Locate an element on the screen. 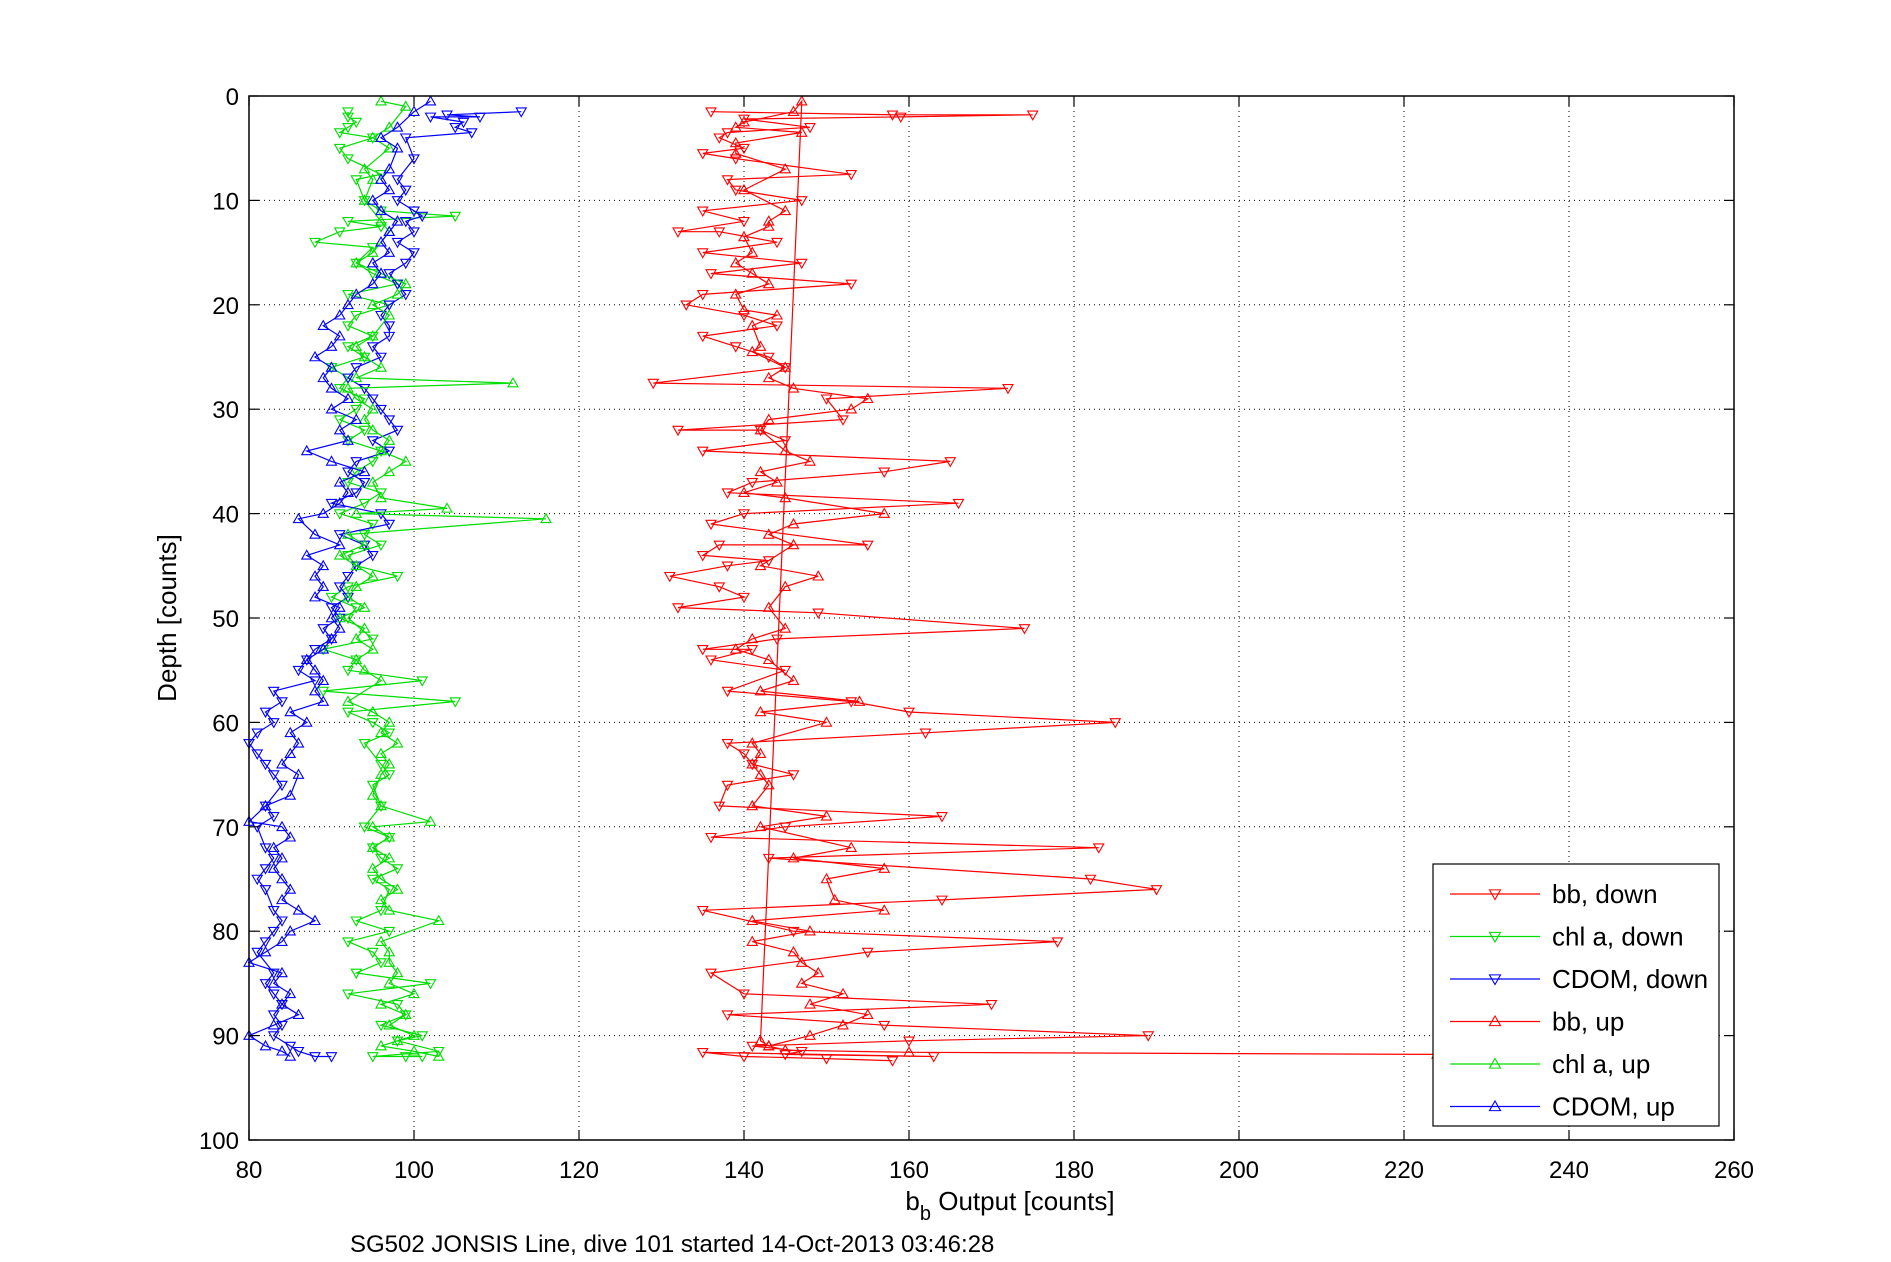  x-tick-label: 220 is located at coordinates (1404, 1170).